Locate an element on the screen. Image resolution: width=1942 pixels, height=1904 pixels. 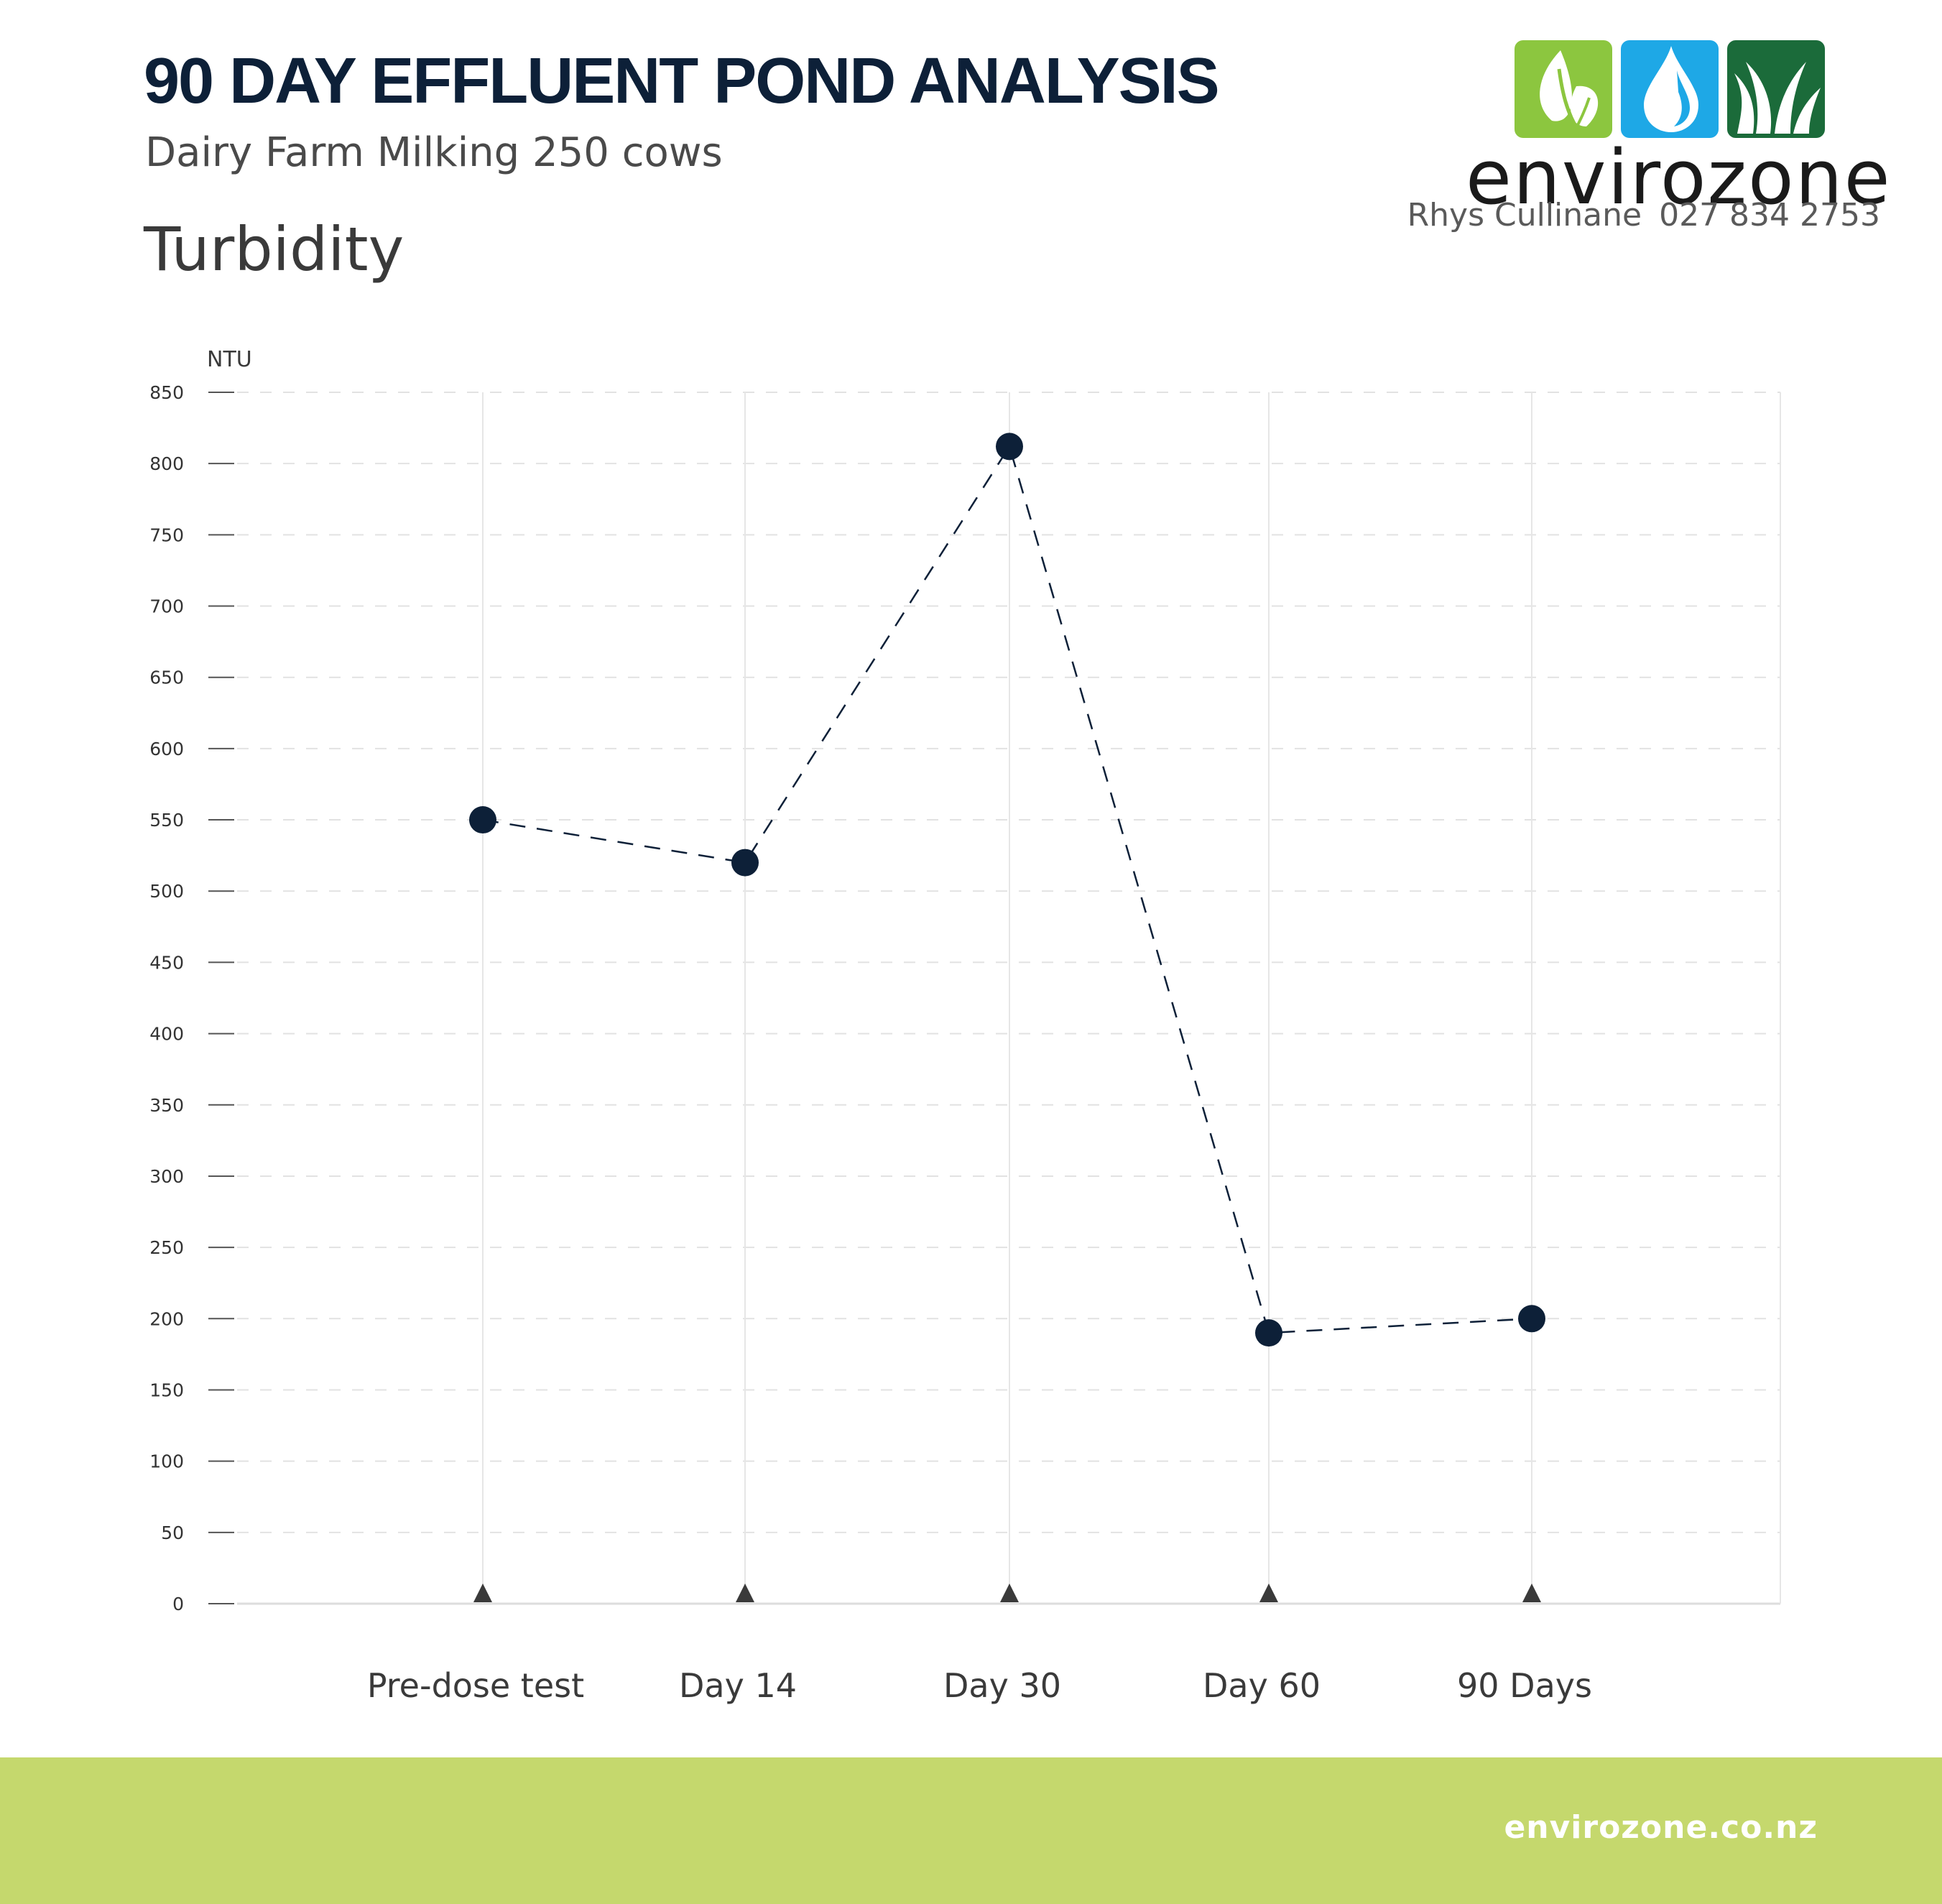
footer-bar: envirozone.co.nz is located at coordinates (971, 1830).